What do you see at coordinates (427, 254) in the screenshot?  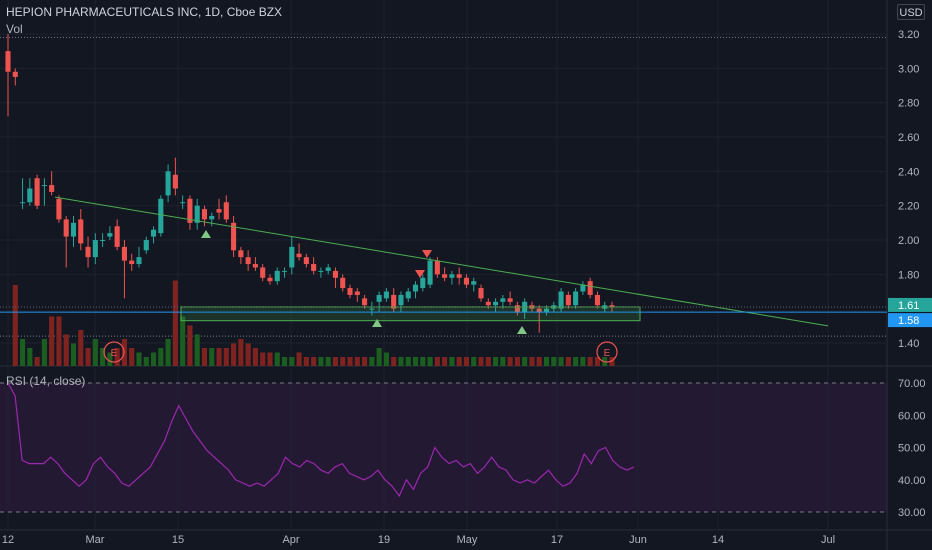 I see `sell-marker` at bounding box center [427, 254].